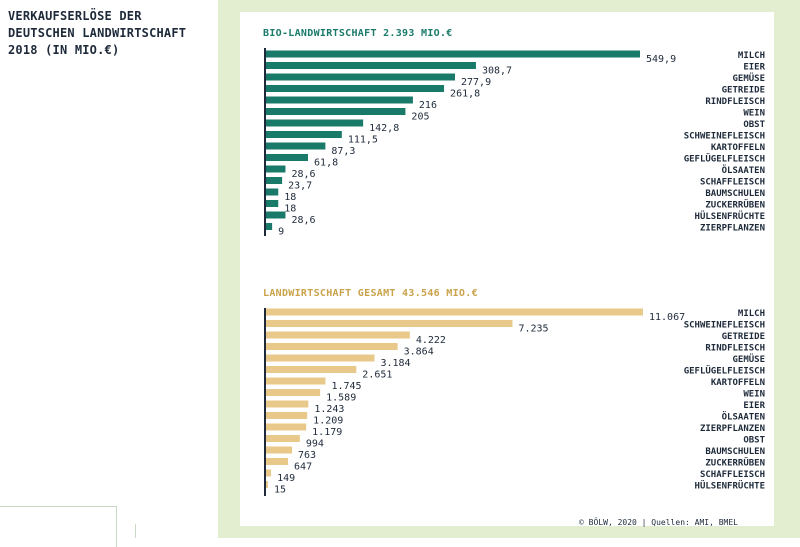  Describe the element at coordinates (743, 91) in the screenshot. I see `category-label-0-3: GETREIDE` at that location.